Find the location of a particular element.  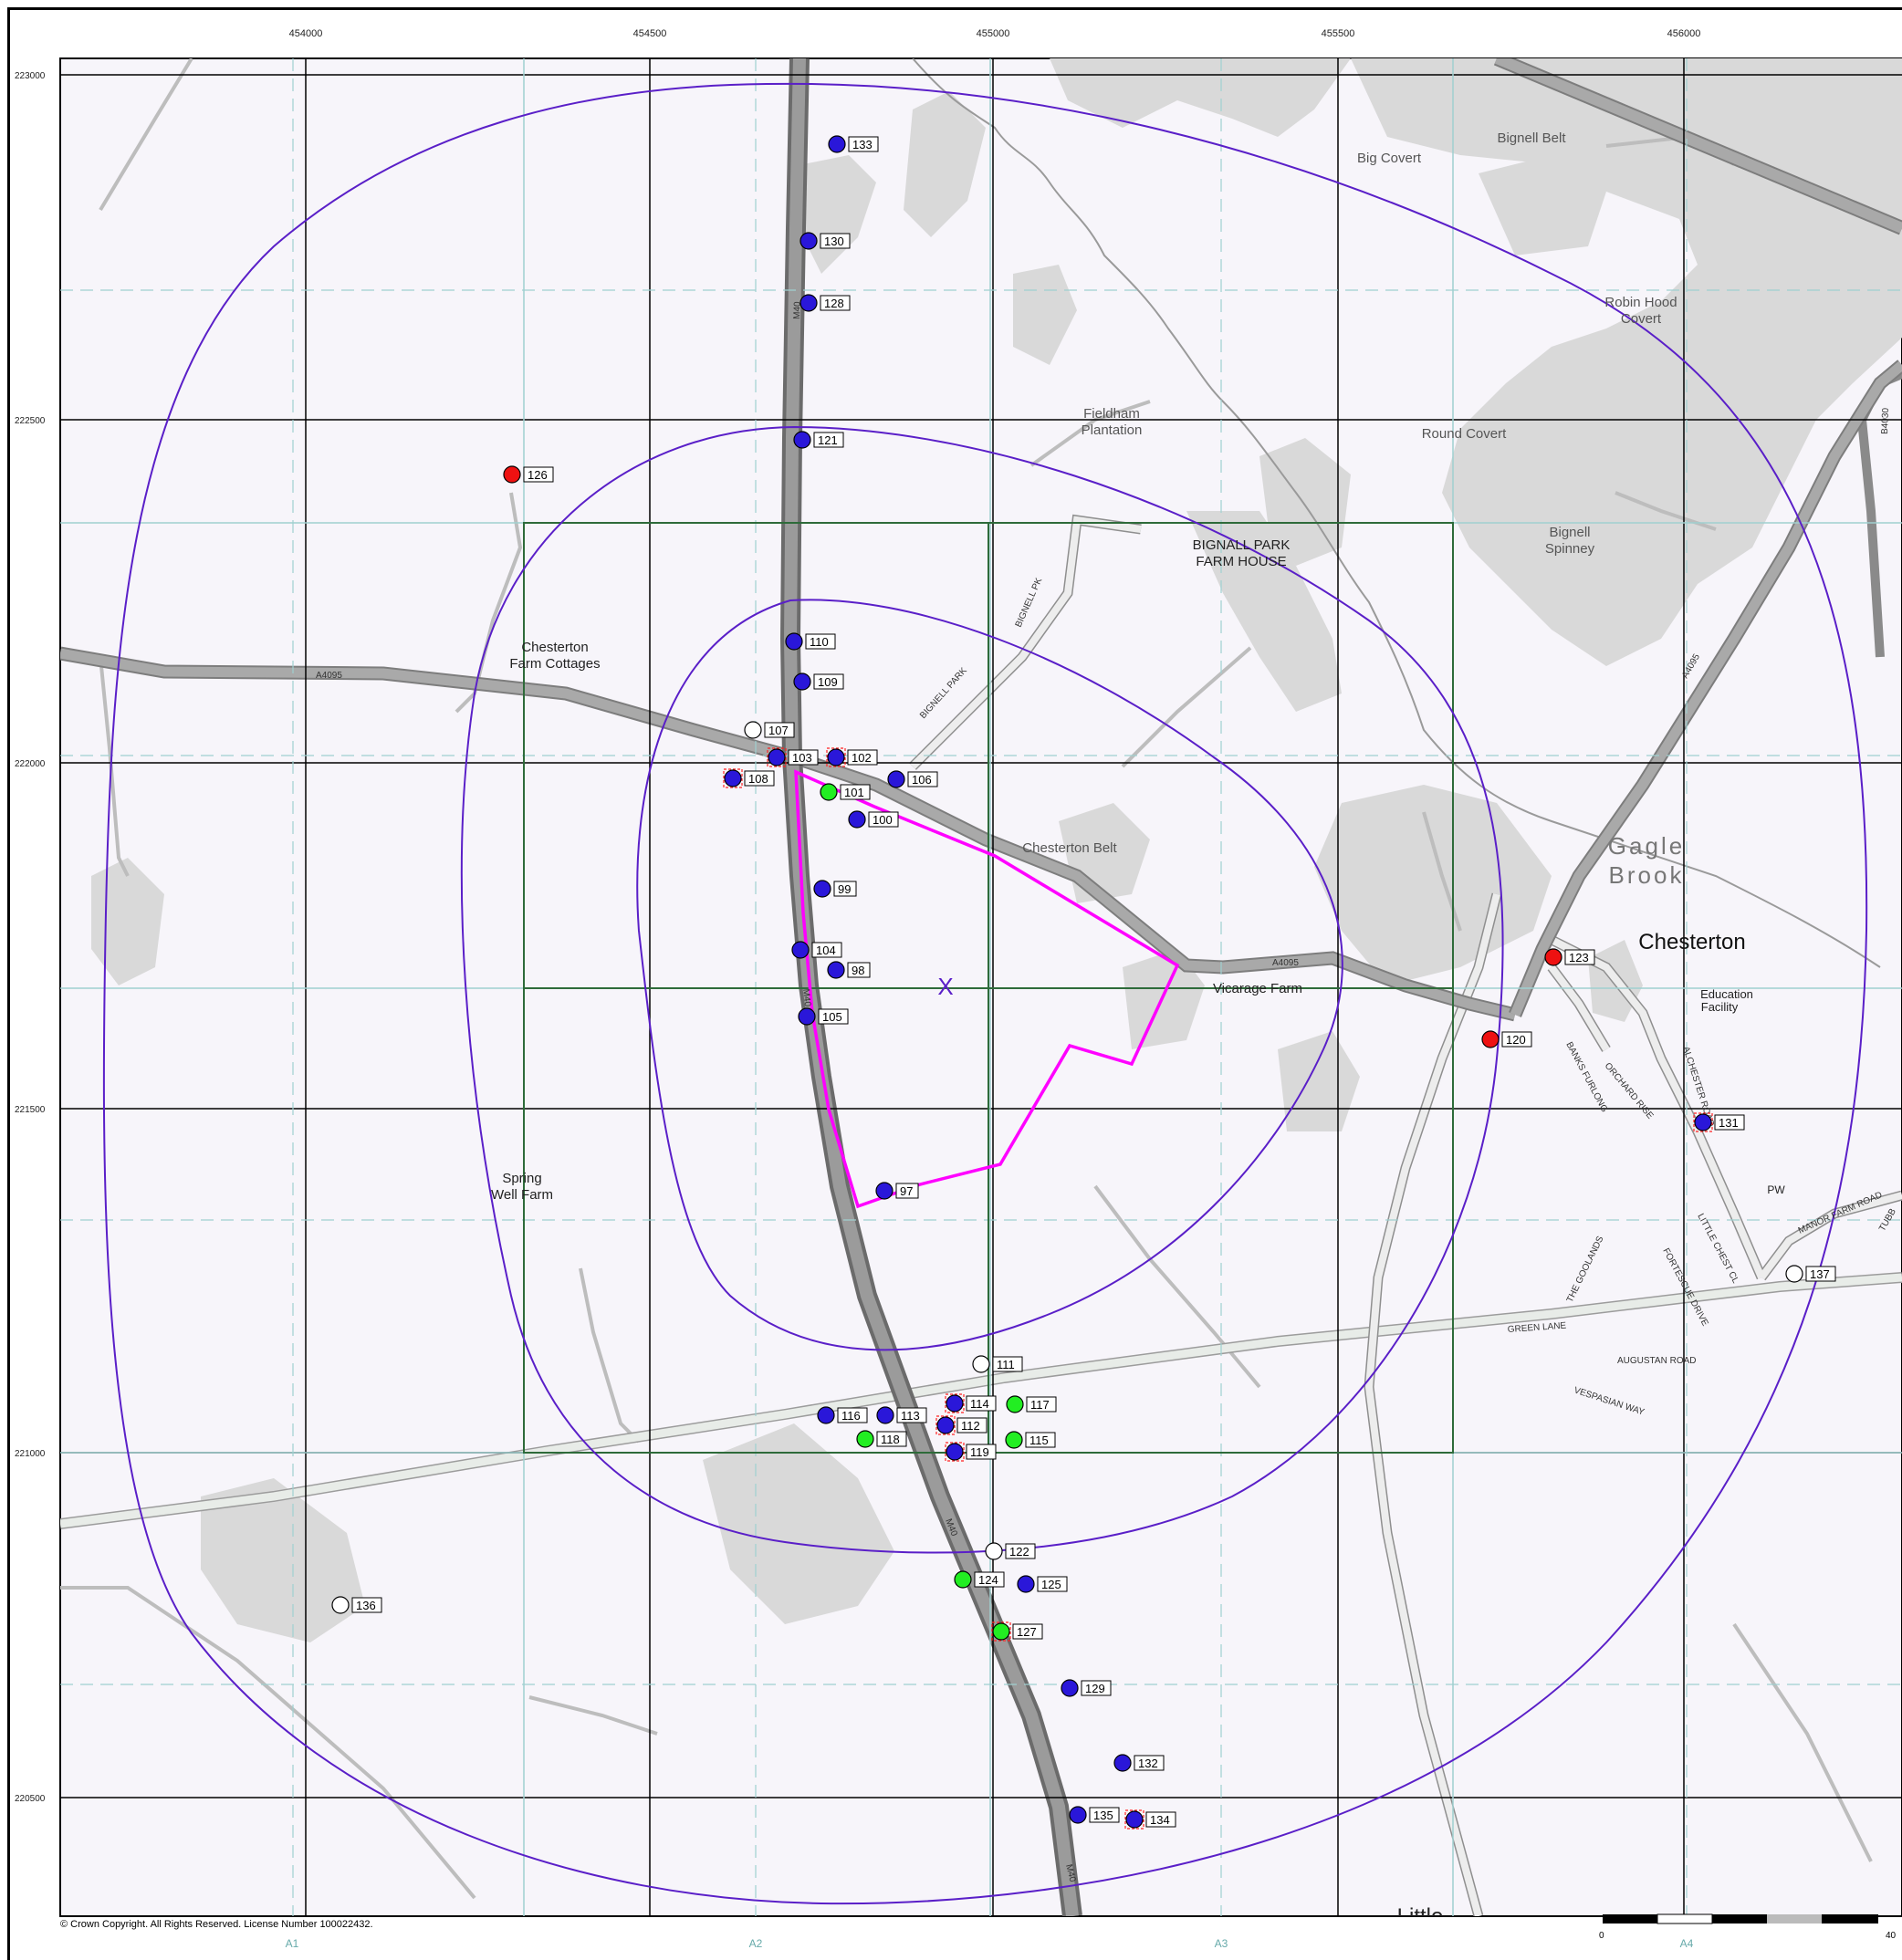

green-lane is located at coordinates (981, 1400).